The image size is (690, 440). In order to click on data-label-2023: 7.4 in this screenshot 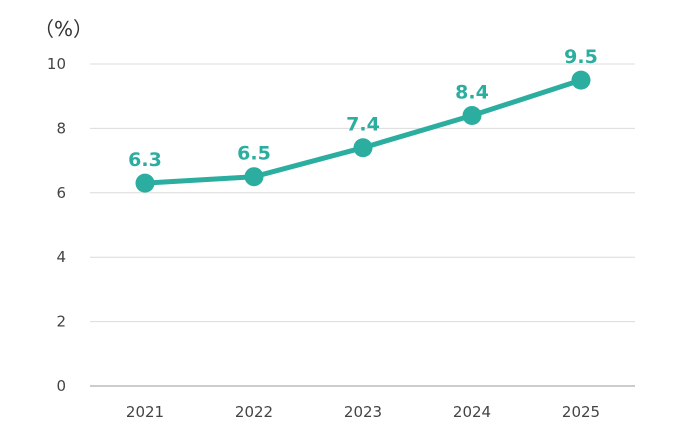, I will do `click(363, 125)`.